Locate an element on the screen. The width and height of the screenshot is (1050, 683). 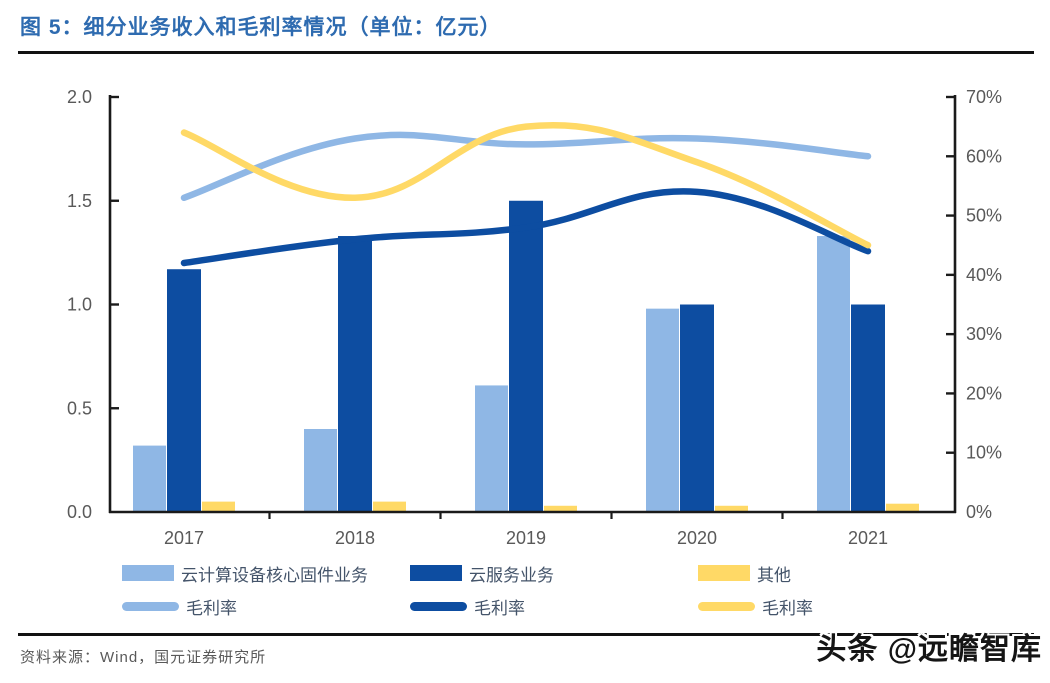
legend-label: 云计算设备核心固件业务 is located at coordinates (274, 575).